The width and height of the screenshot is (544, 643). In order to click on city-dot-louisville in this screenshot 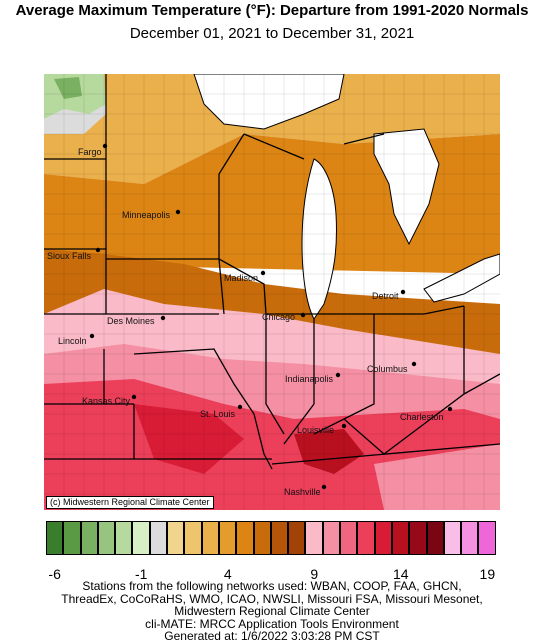, I will do `click(344, 426)`.